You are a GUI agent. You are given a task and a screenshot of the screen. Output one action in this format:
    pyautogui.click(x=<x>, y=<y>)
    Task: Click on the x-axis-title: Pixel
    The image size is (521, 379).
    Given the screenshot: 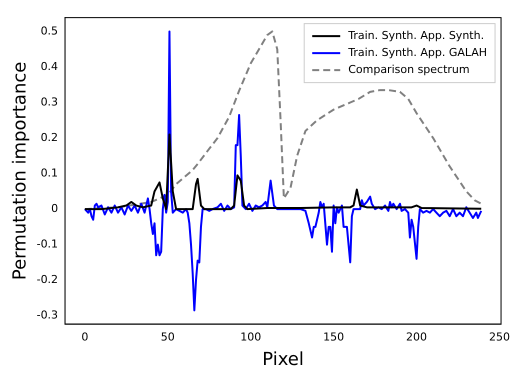 What is the action you would take?
    pyautogui.click(x=283, y=359)
    